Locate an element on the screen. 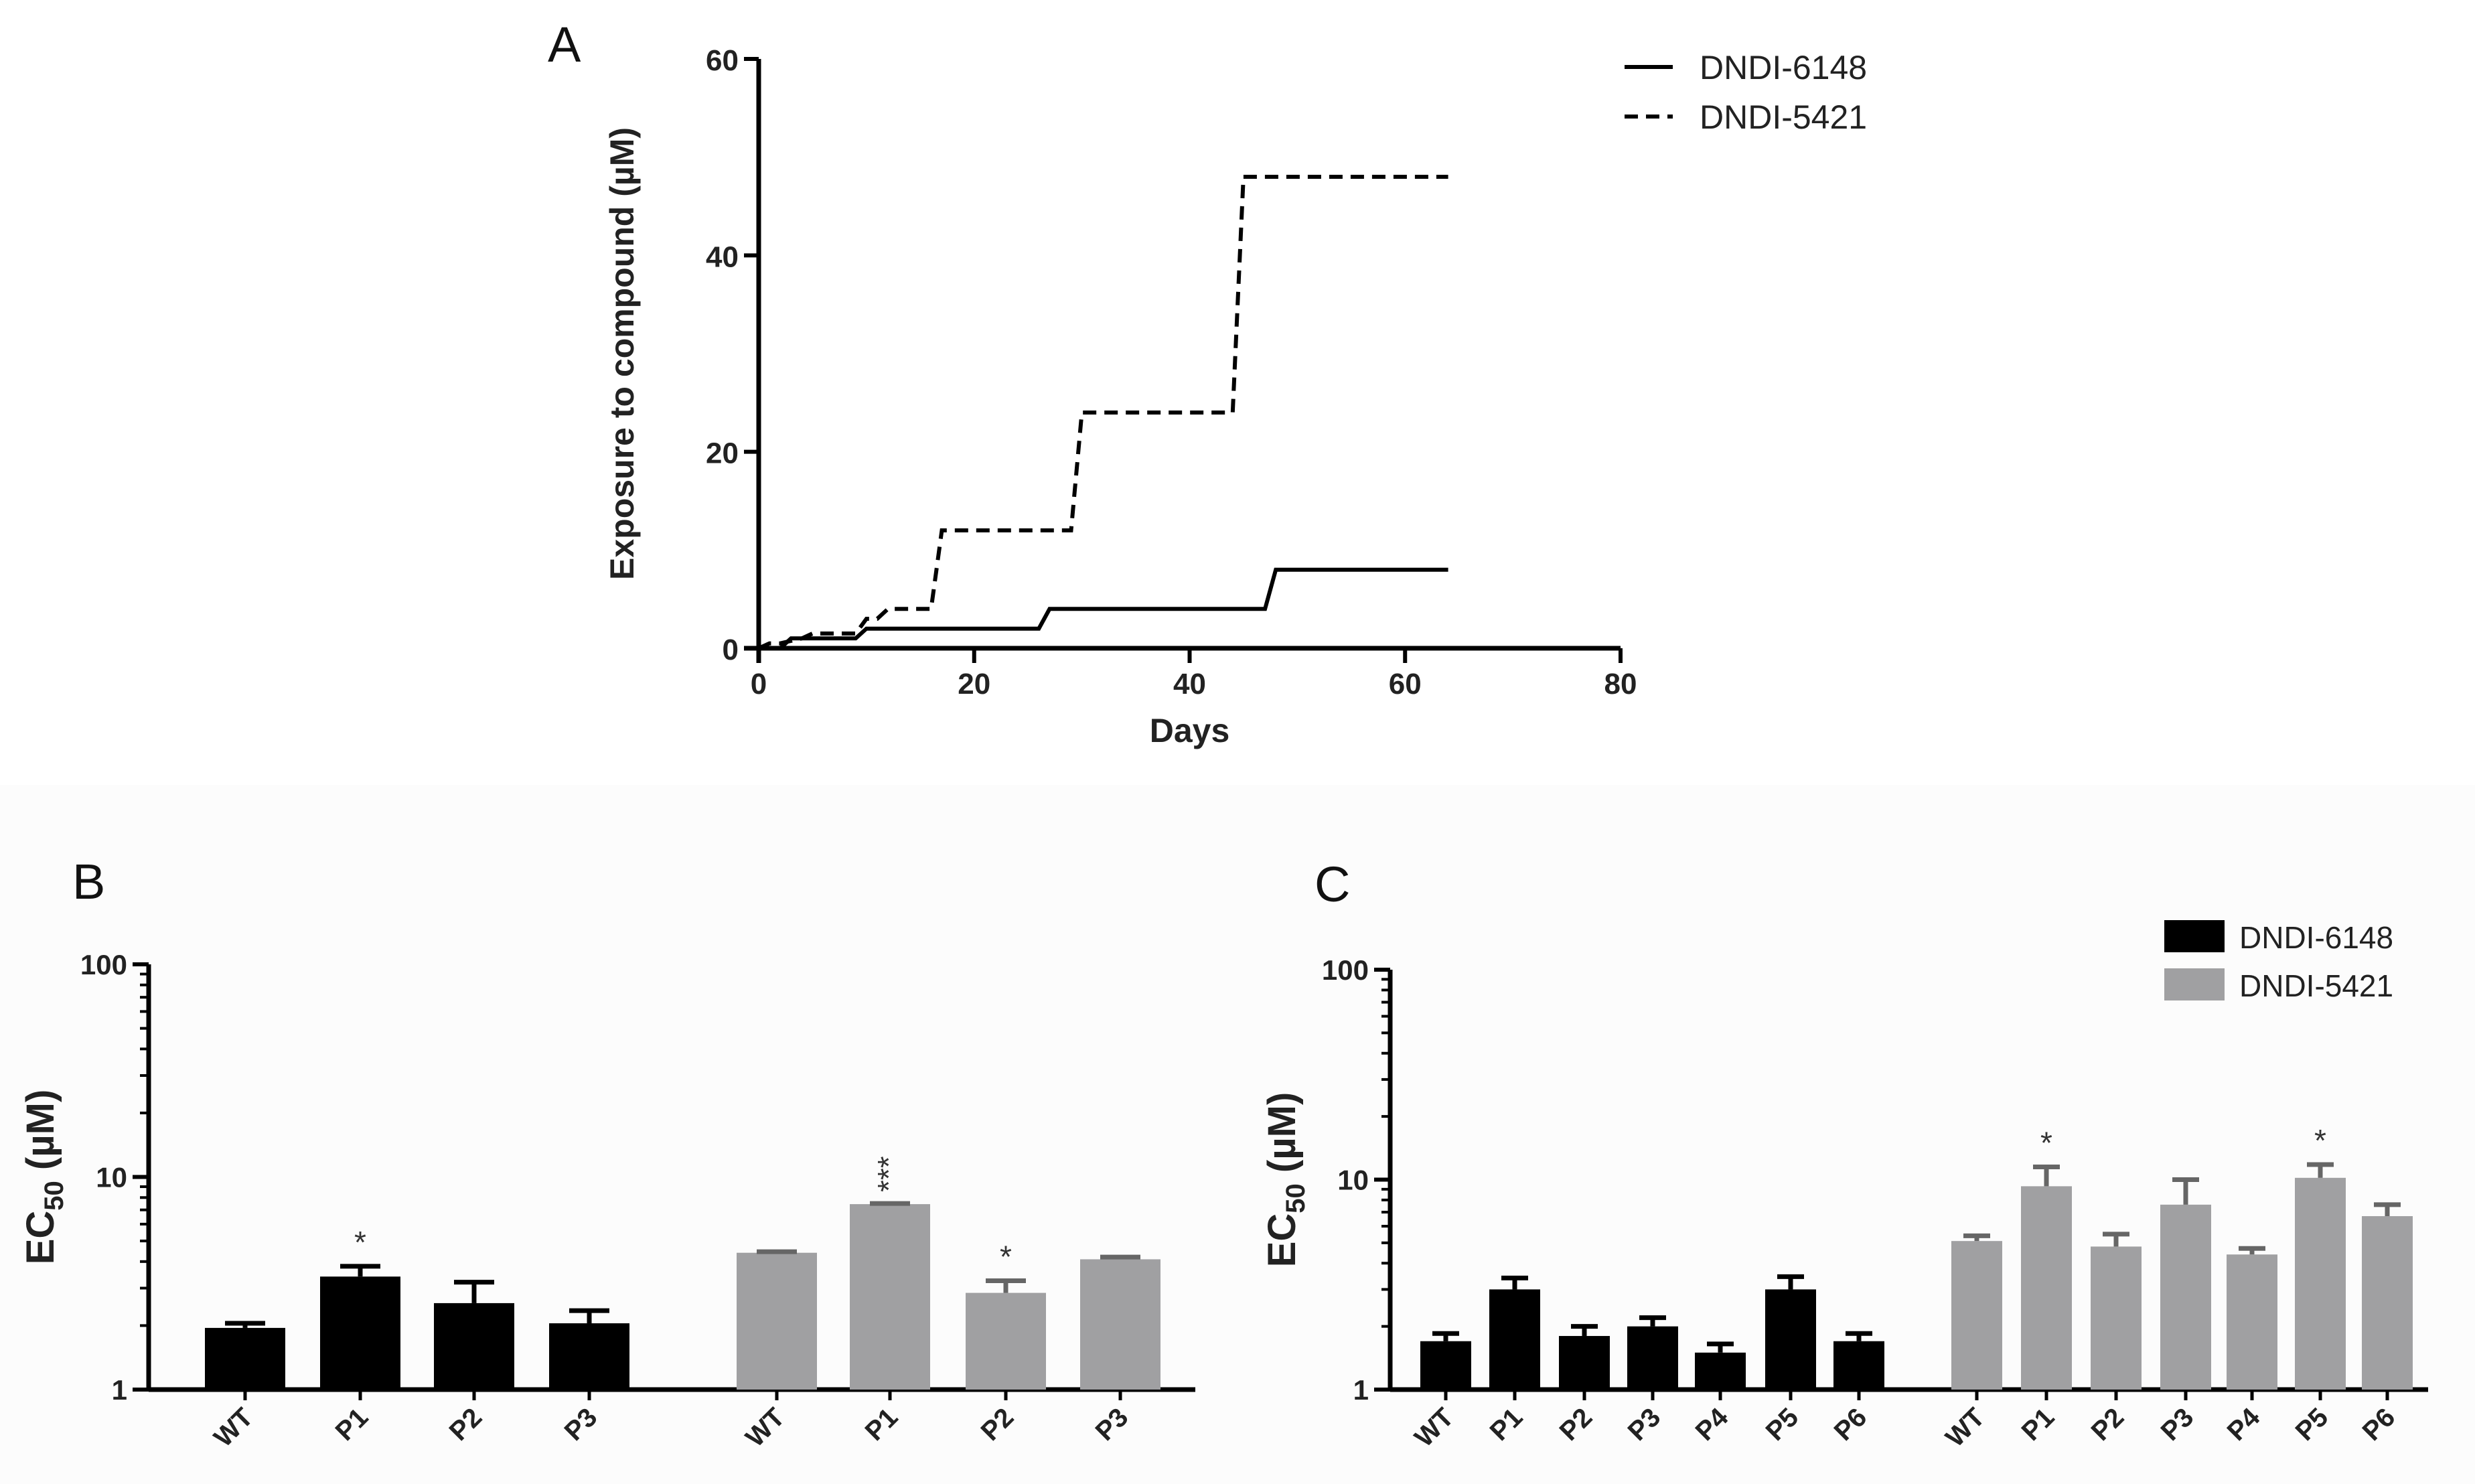 This screenshot has width=2475, height=1484. panel-label: A is located at coordinates (564, 44).